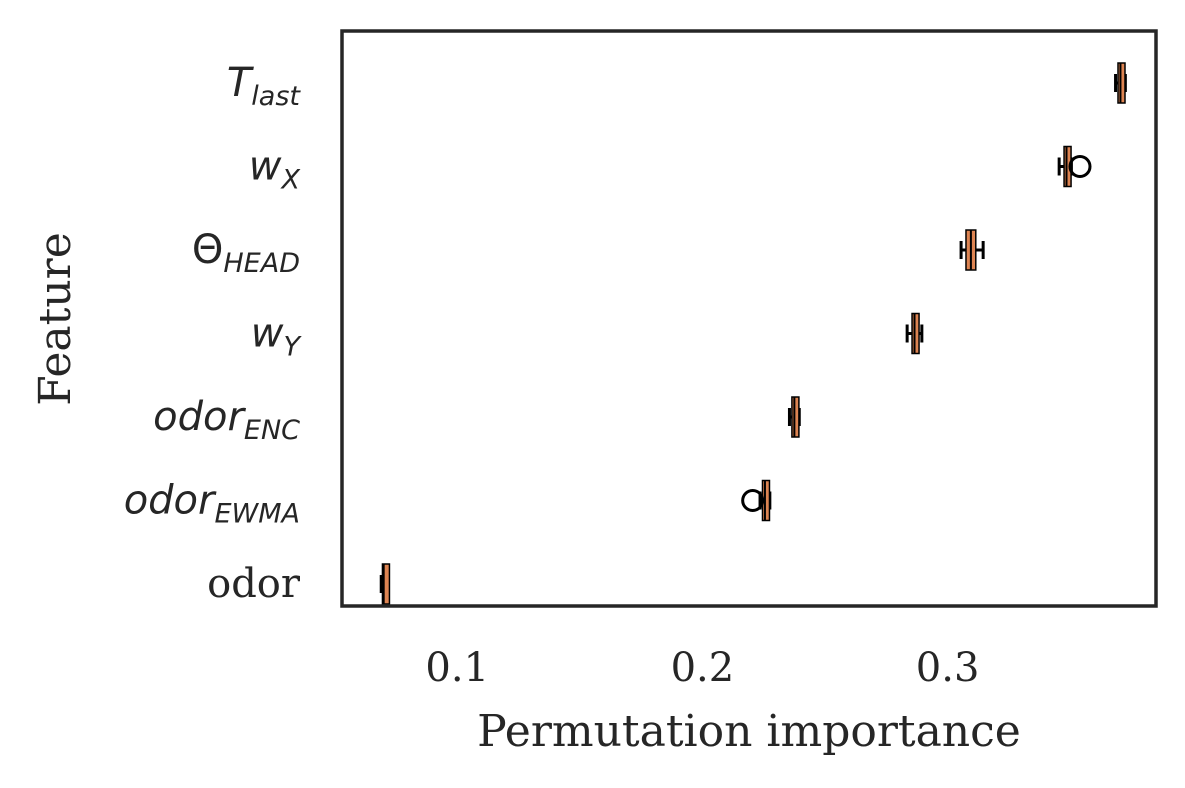 Image resolution: width=1185 pixels, height=788 pixels. Describe the element at coordinates (257, 514) in the screenshot. I see `y-label-sub-5: EWMA` at that location.